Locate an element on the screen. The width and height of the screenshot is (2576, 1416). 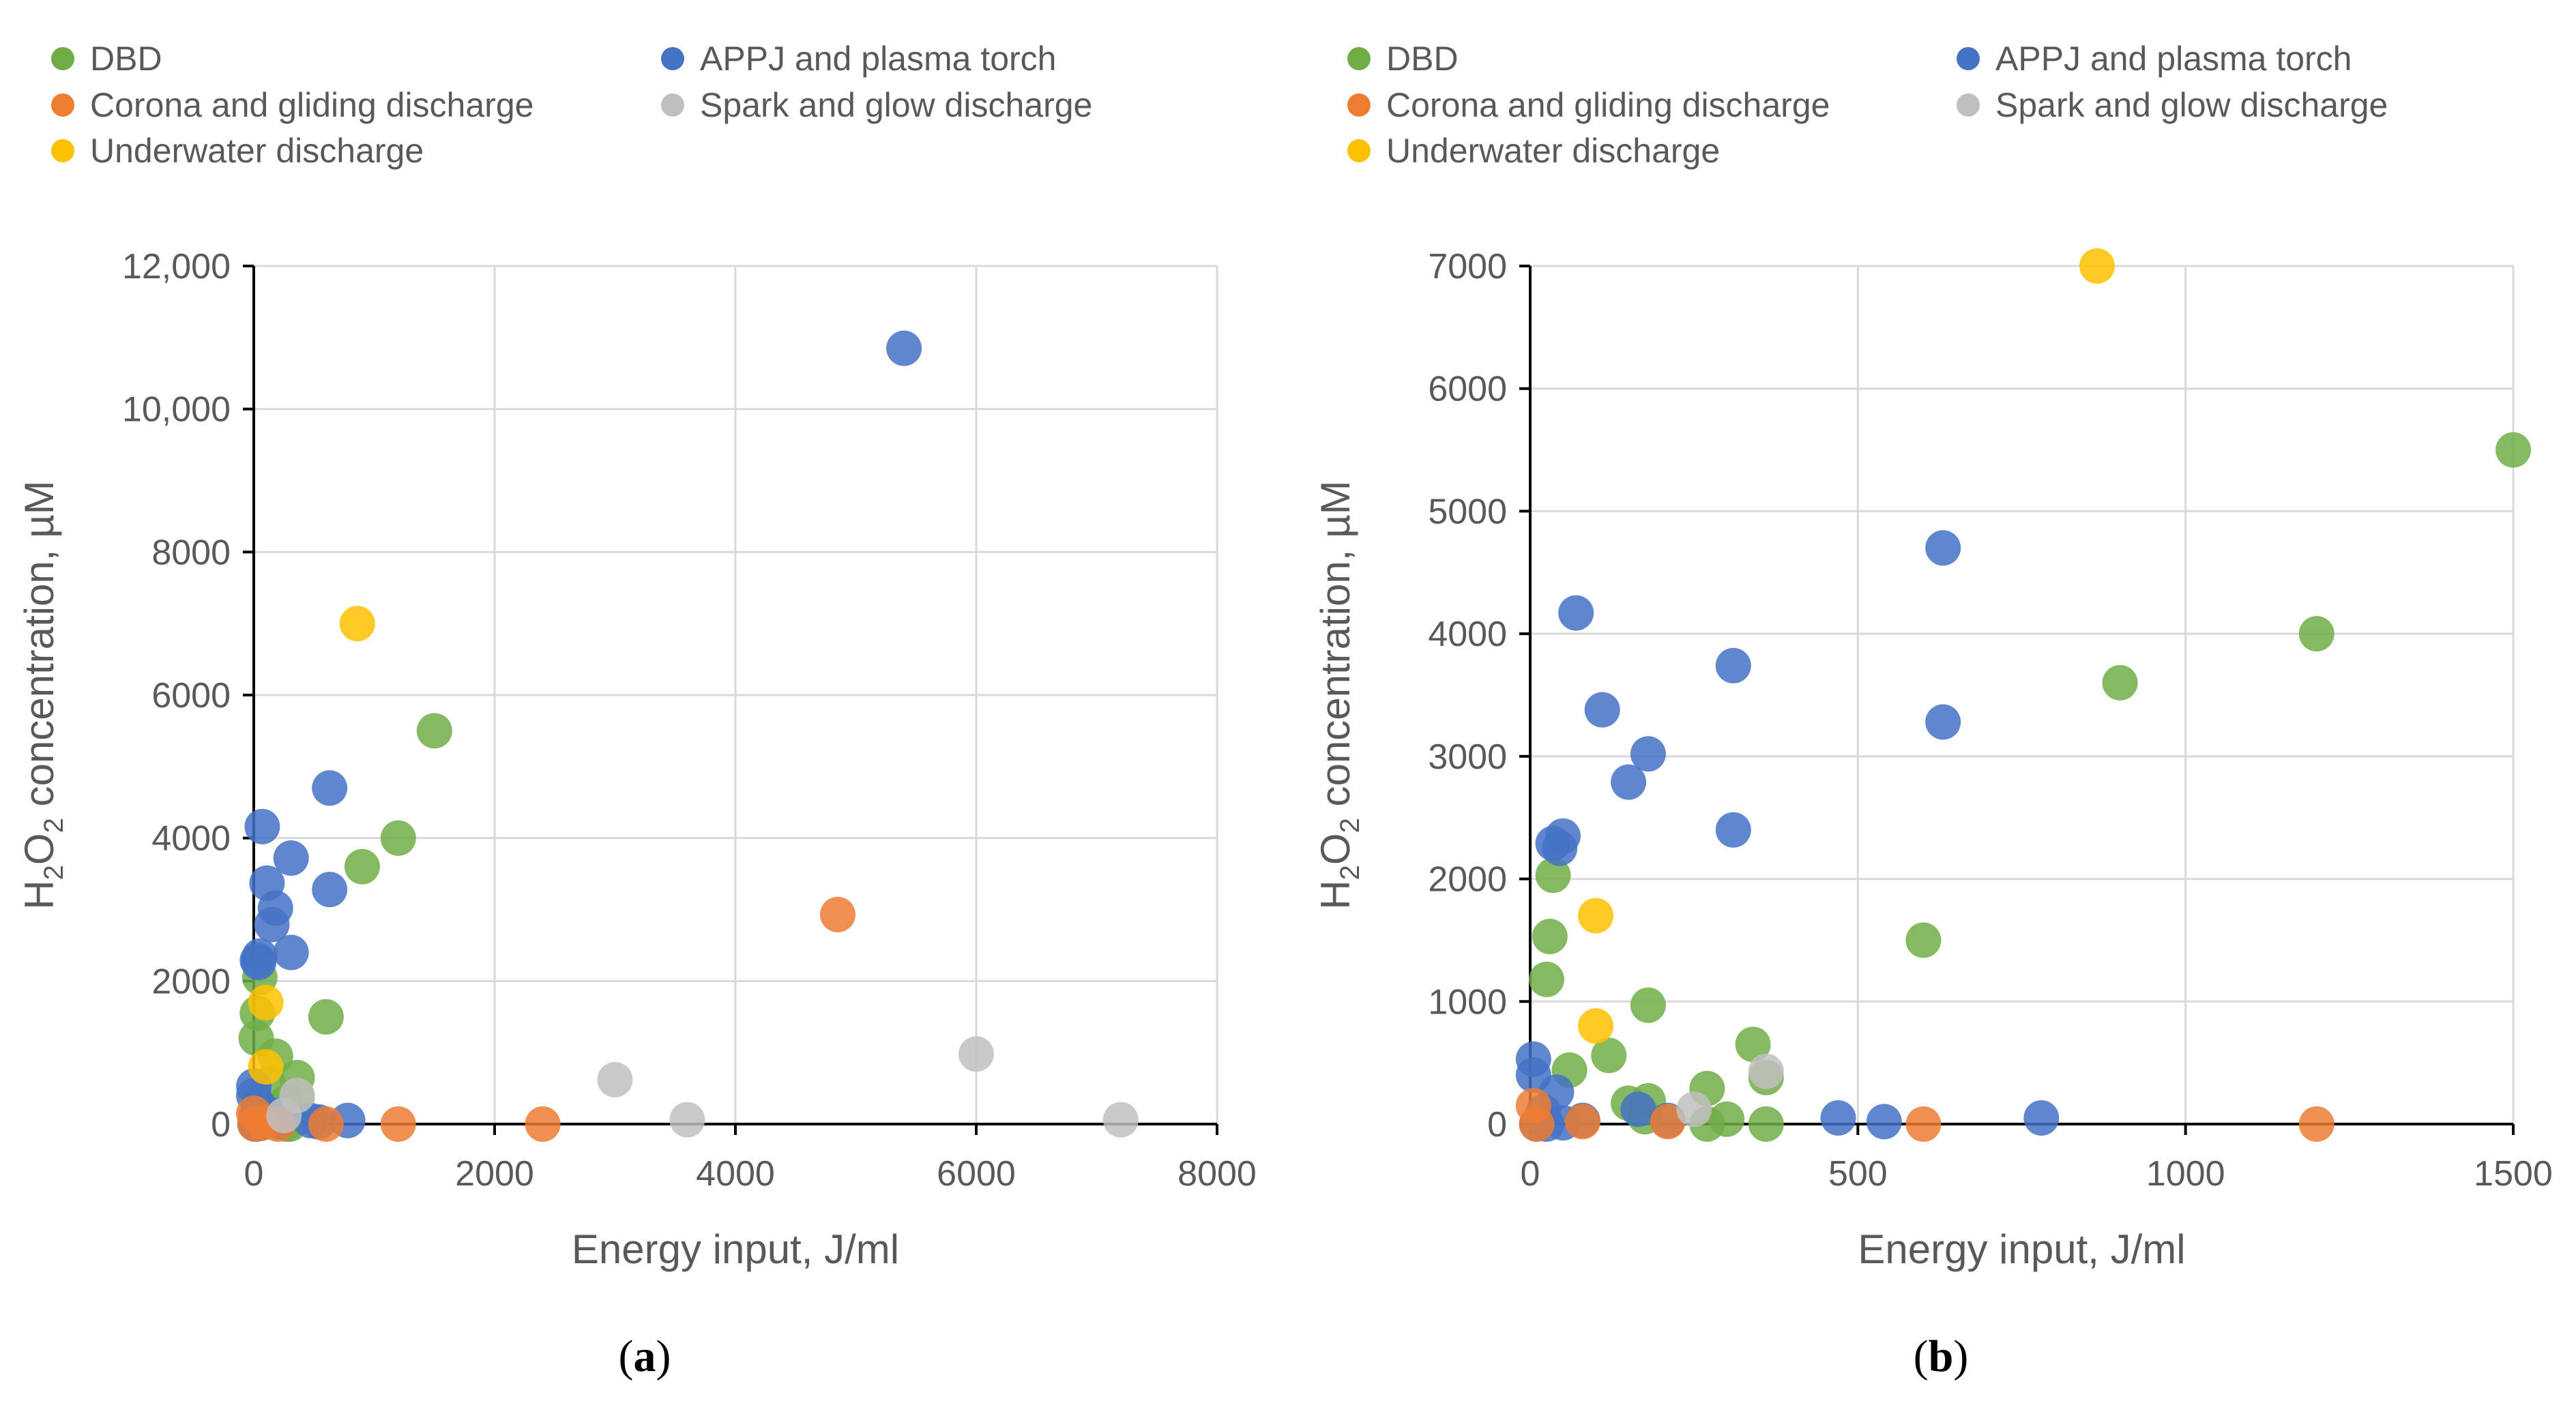
x-tick-label: 1000 is located at coordinates (2185, 1174).